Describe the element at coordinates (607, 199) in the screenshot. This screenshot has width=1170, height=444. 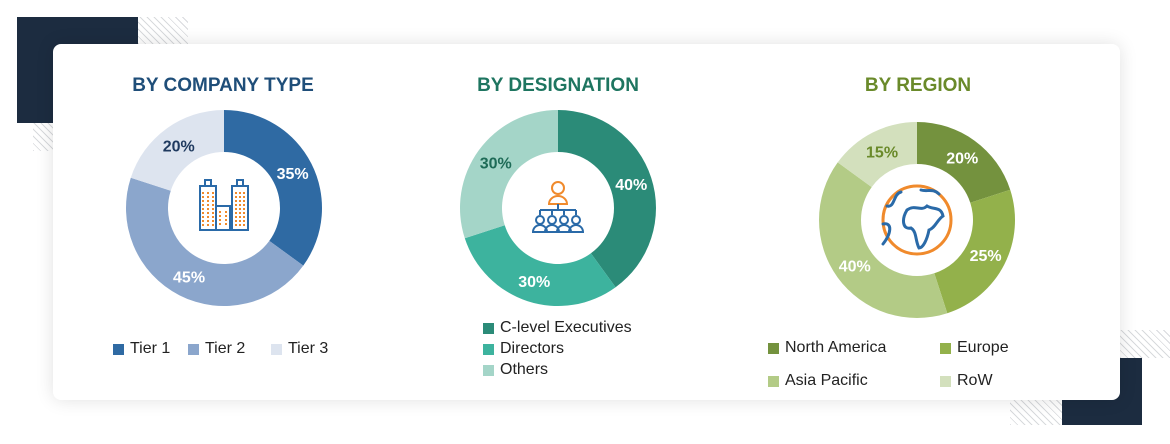
I see `slice-c-level-executives` at that location.